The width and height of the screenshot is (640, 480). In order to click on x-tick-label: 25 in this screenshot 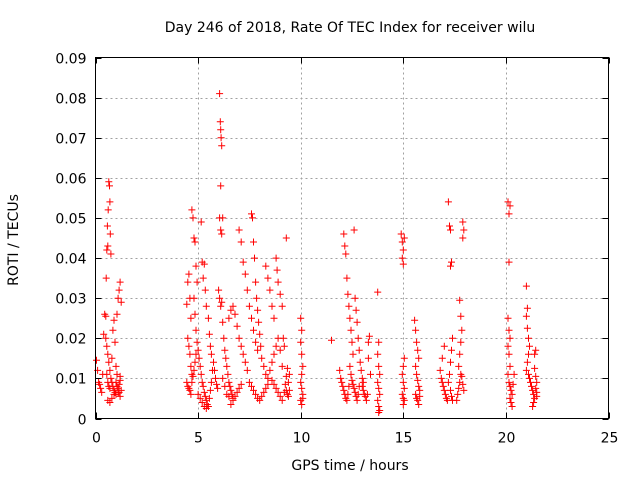, I will do `click(610, 439)`.